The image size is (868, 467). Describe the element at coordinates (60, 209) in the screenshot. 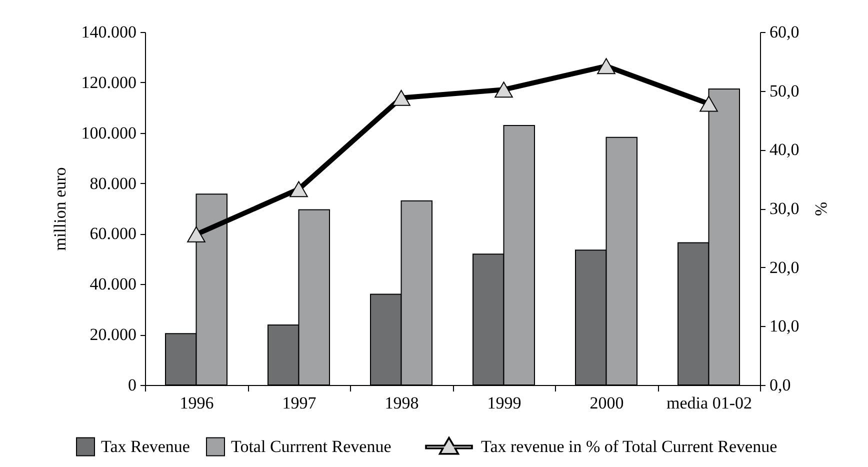

I see `y-axis-title: million euro` at that location.